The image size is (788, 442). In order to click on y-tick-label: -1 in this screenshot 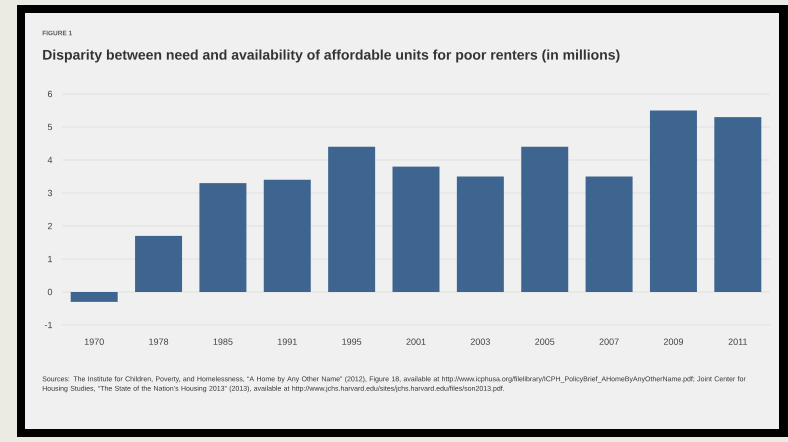, I will do `click(48, 325)`.